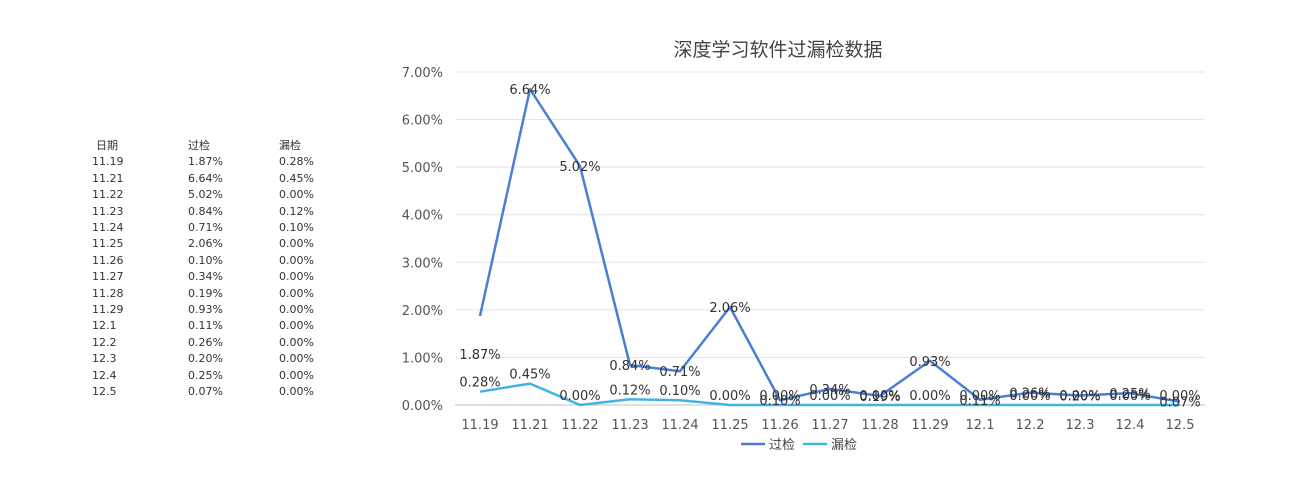 Image resolution: width=1300 pixels, height=487 pixels. What do you see at coordinates (629, 390) in the screenshot?
I see `data-label: 0.12%` at bounding box center [629, 390].